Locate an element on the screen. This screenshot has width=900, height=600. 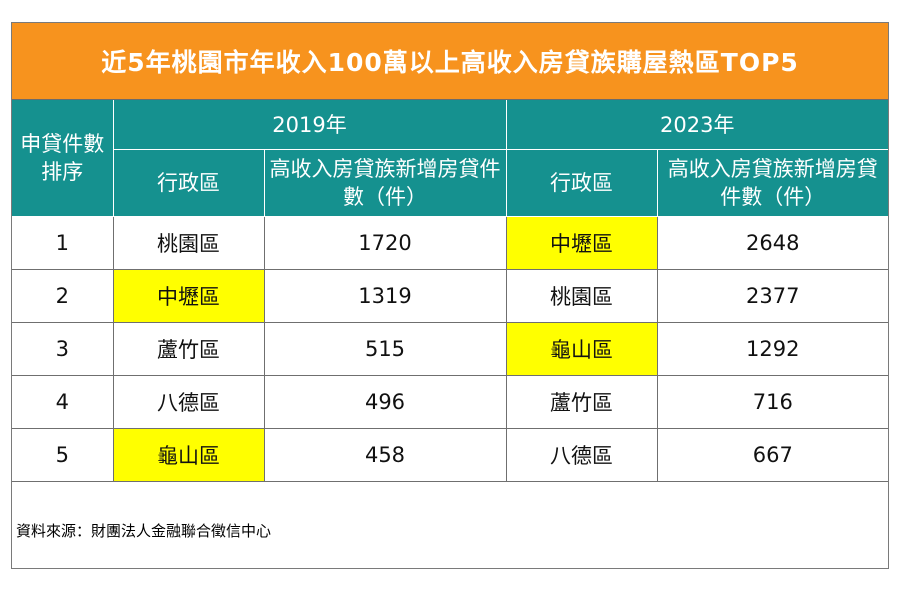
count-2023-header: 高收入房貸族新增房貸件數（件） is located at coordinates (772, 183).